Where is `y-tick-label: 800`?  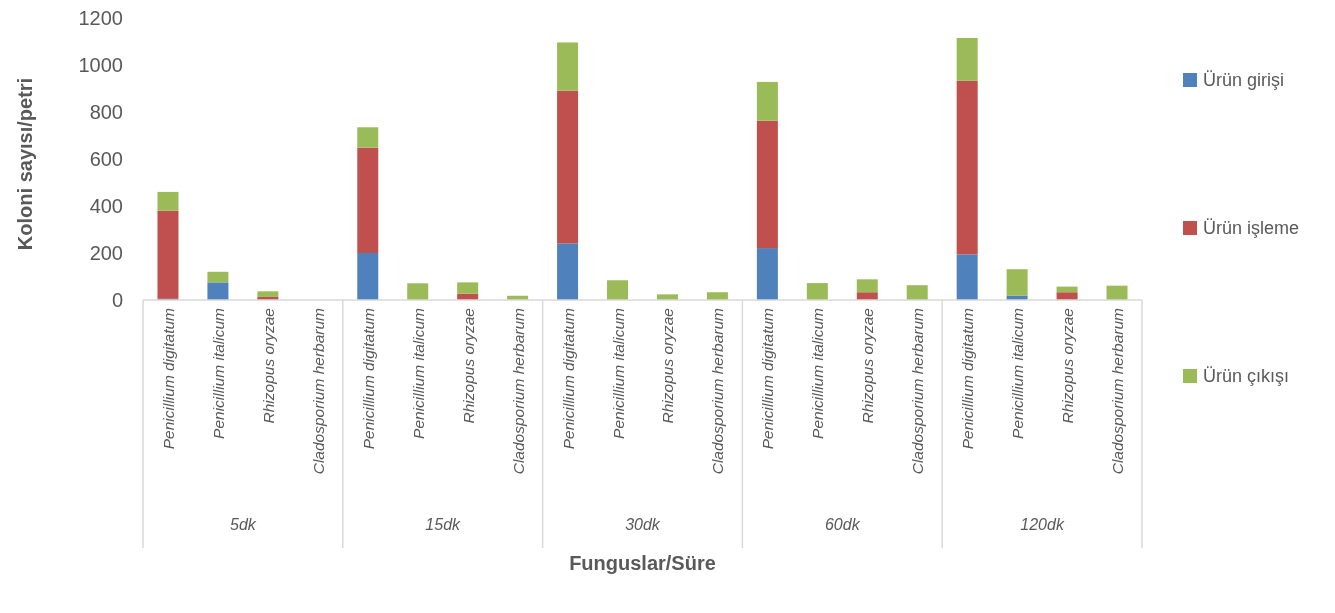 y-tick-label: 800 is located at coordinates (106, 112).